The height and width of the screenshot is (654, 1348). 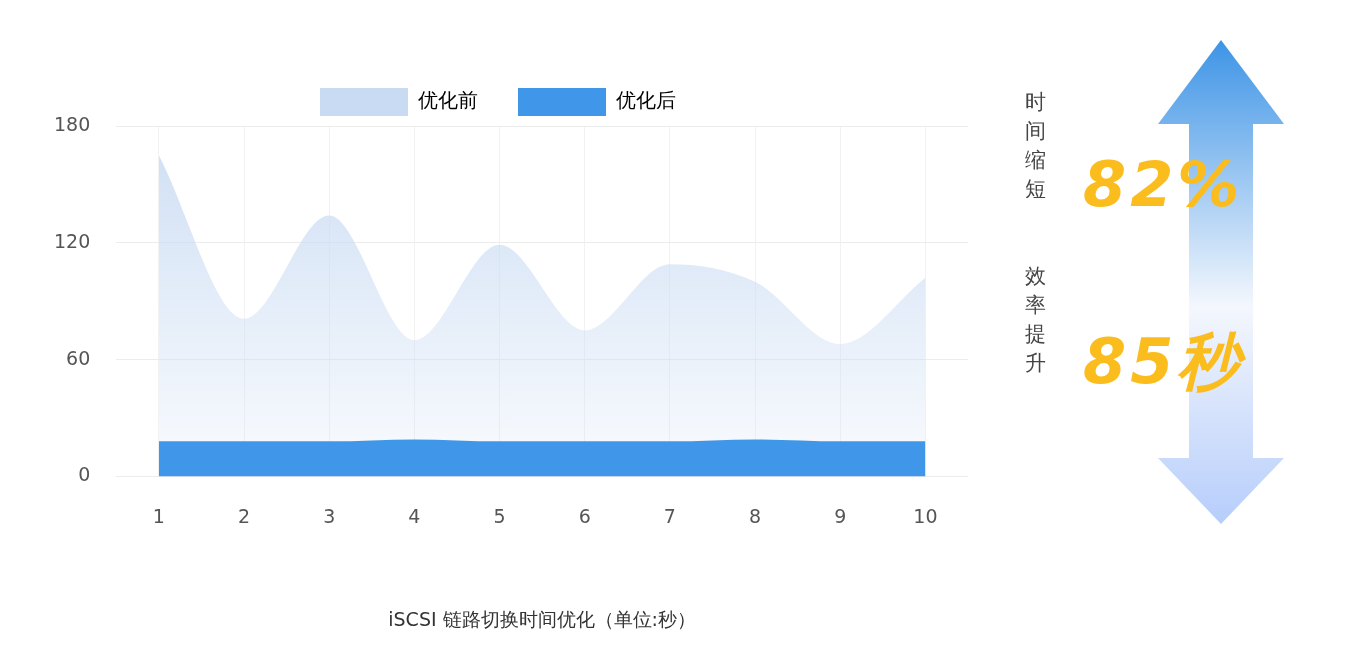 What do you see at coordinates (669, 515) in the screenshot?
I see `x-tick-label: 7` at bounding box center [669, 515].